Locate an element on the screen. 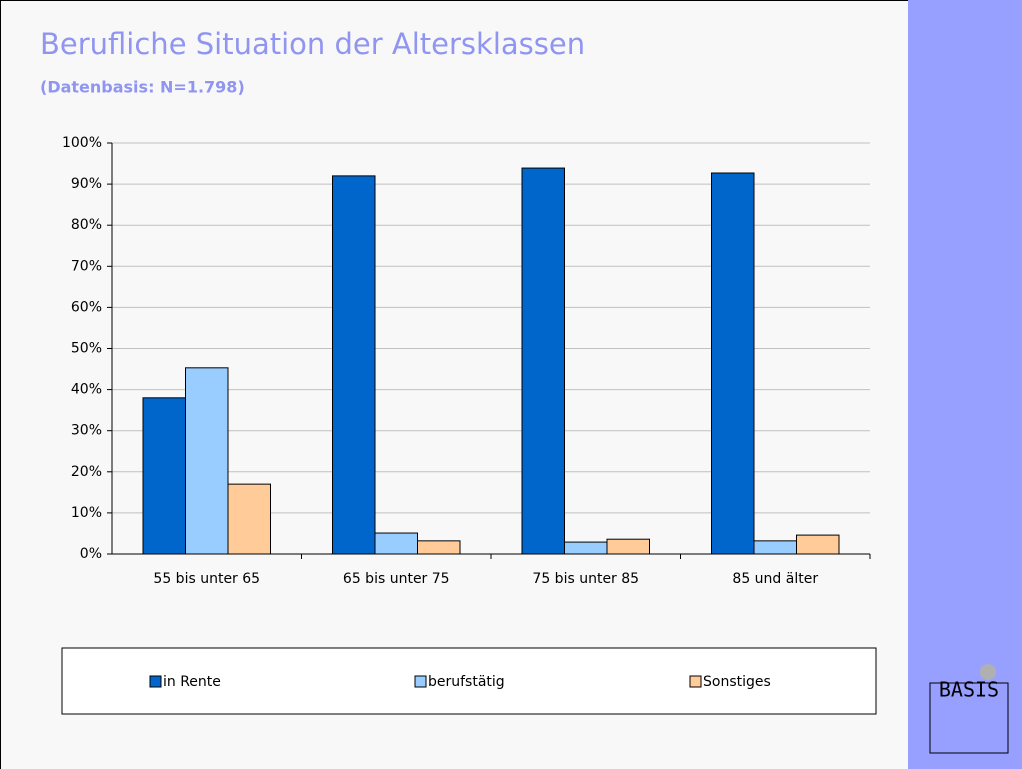 Image resolution: width=1022 pixels, height=769 pixels. x-tick-label: 85 und älter is located at coordinates (775, 579).